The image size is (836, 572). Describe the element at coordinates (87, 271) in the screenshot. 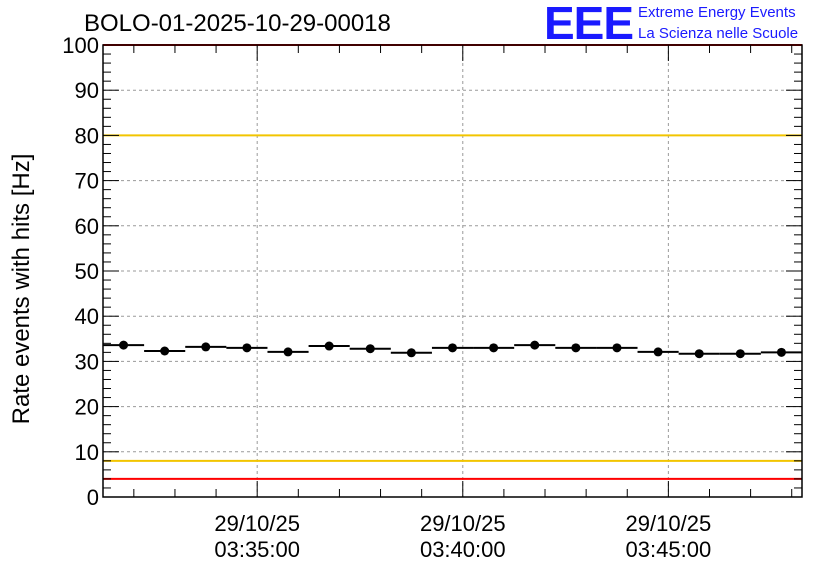

I see `y-tick-label: 50` at that location.